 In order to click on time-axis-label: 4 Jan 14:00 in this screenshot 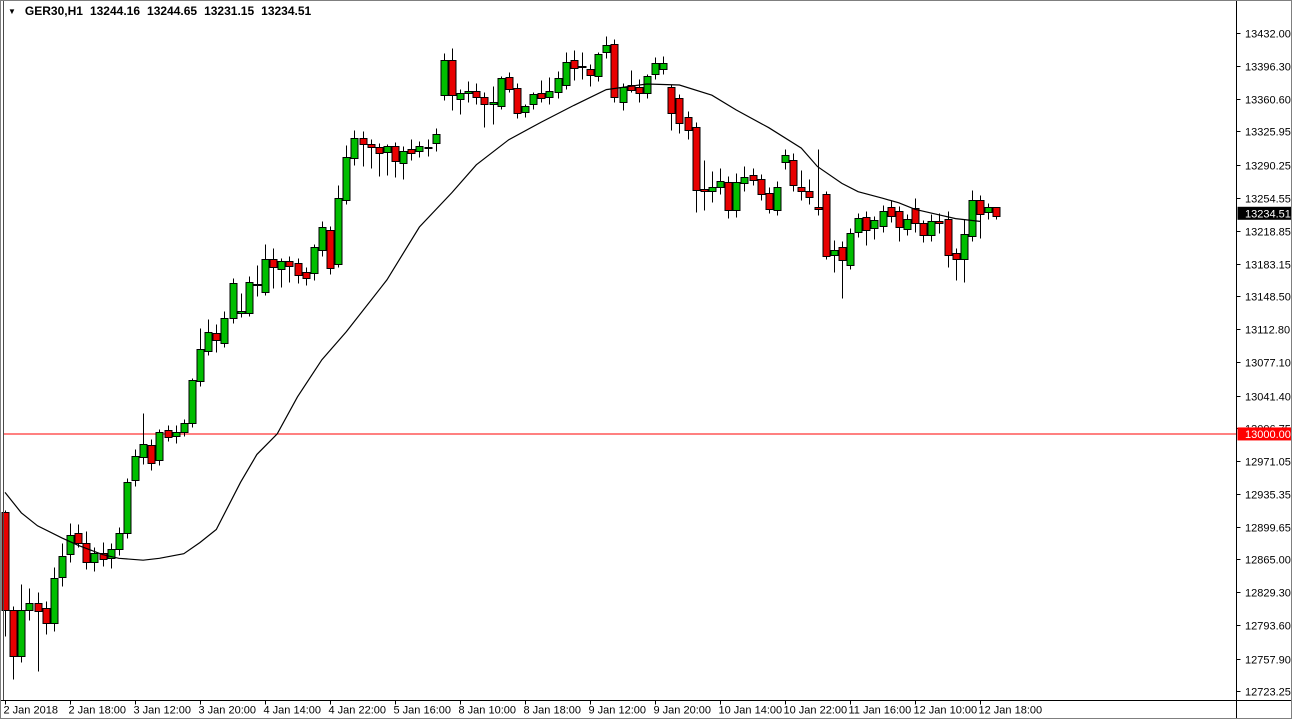, I will do `click(293, 711)`.